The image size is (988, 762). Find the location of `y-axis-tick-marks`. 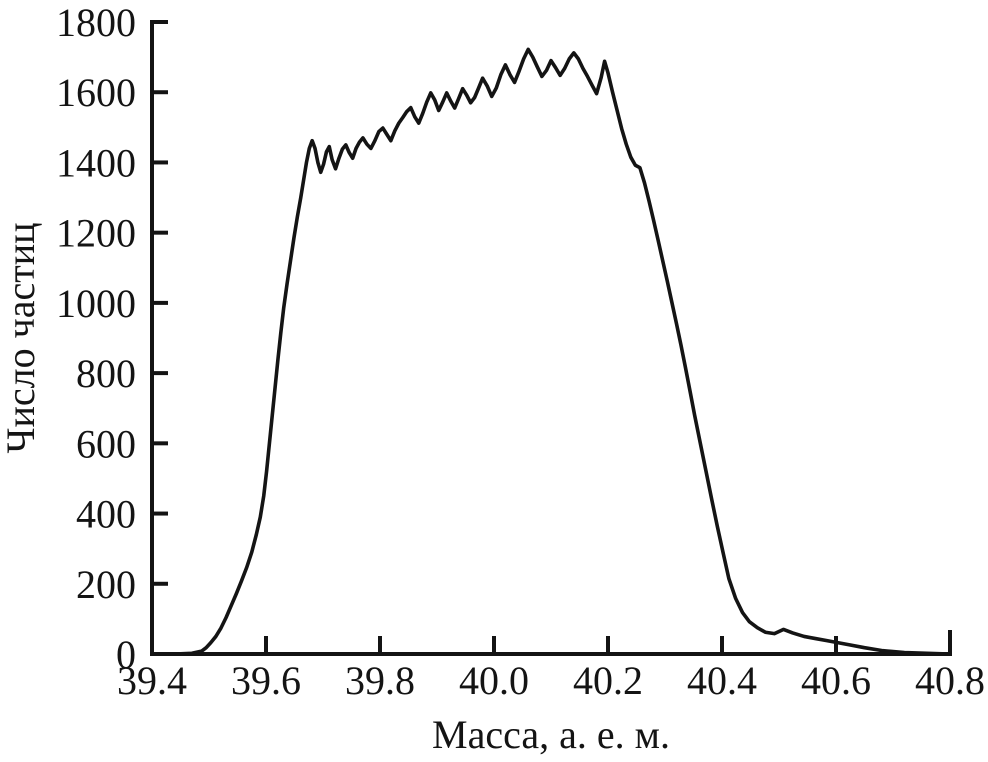

y-axis-tick-marks is located at coordinates (160, 338).